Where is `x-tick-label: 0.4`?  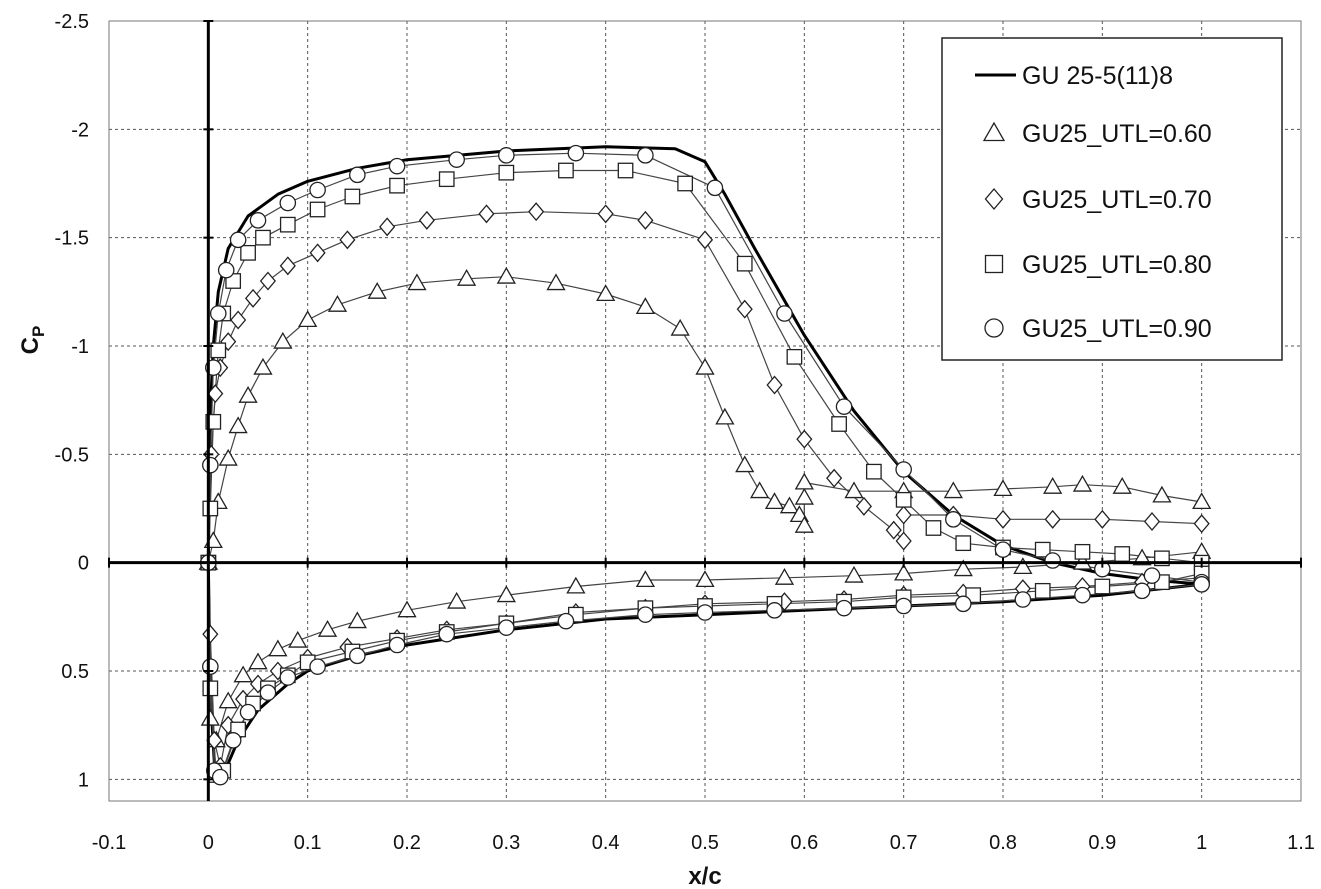 x-tick-label: 0.4 is located at coordinates (606, 843).